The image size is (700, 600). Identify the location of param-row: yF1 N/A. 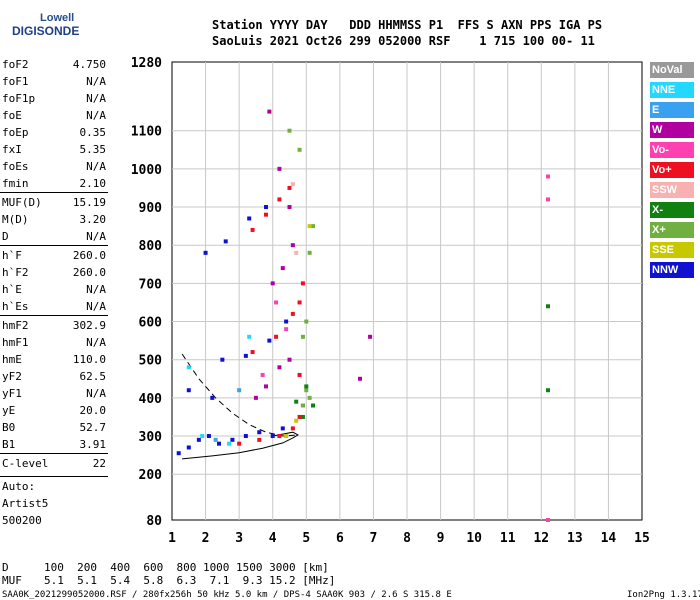
(54, 393).